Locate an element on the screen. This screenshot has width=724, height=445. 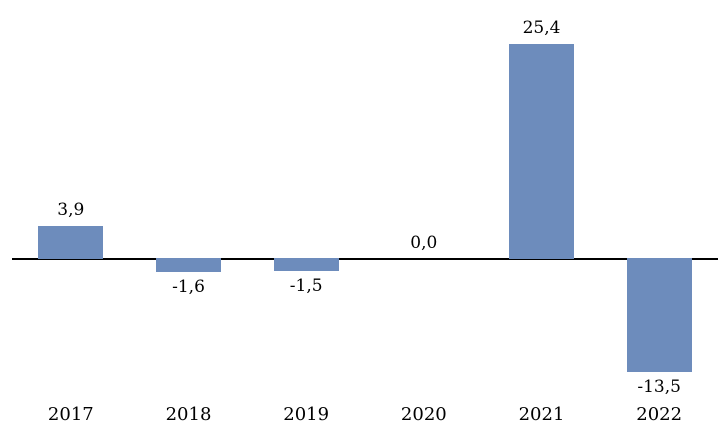
category-label-2020: 2020 is located at coordinates (423, 414).